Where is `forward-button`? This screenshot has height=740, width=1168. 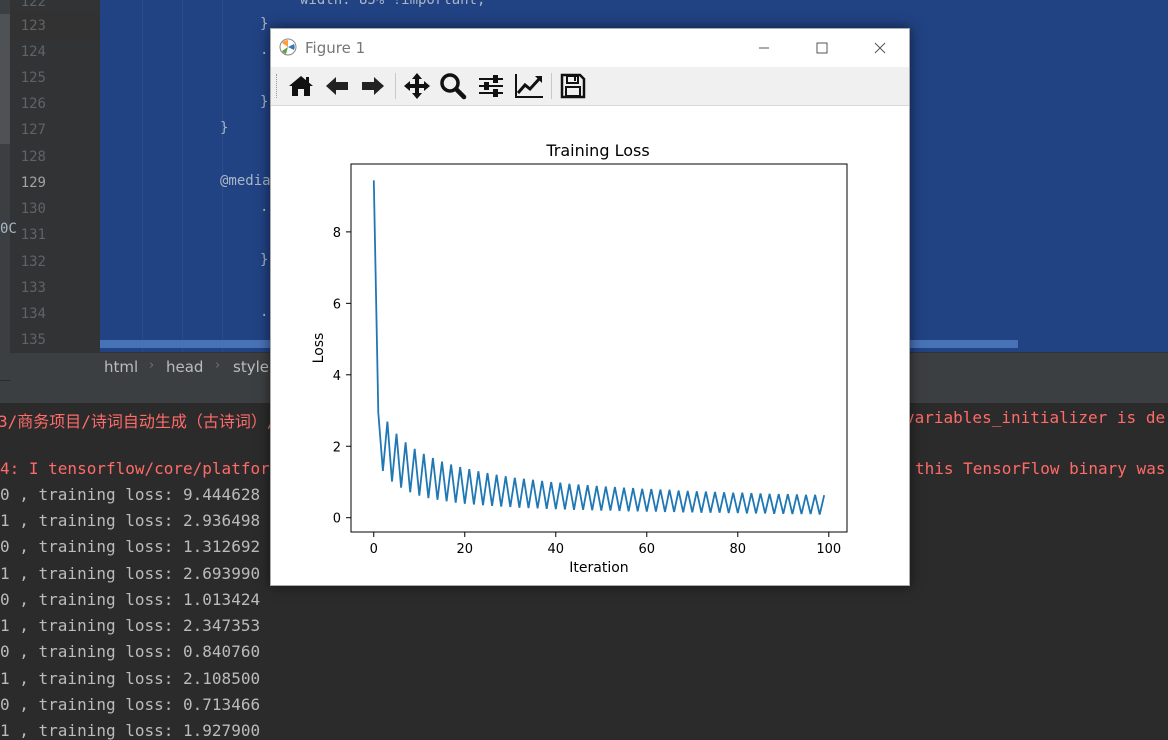
forward-button is located at coordinates (373, 86).